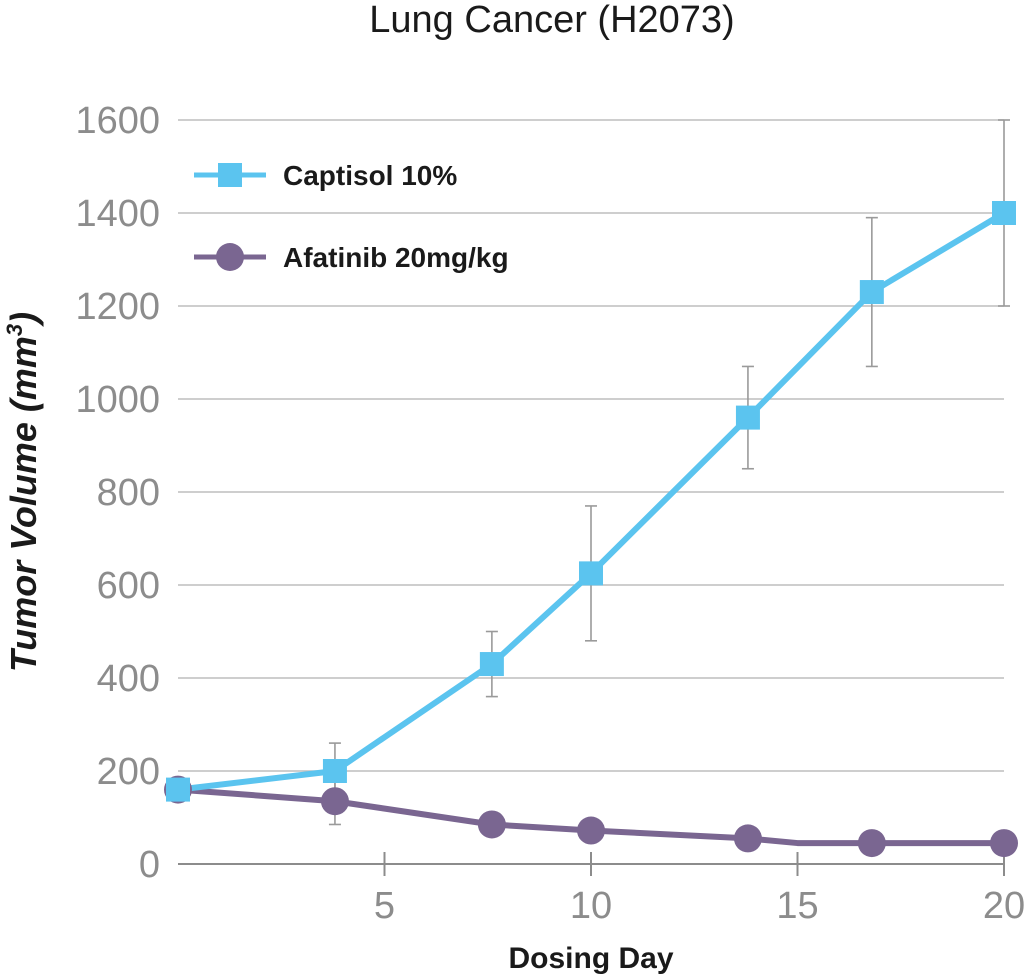  I want to click on legend-item-captisol: Captisol 10%, so click(325, 175).